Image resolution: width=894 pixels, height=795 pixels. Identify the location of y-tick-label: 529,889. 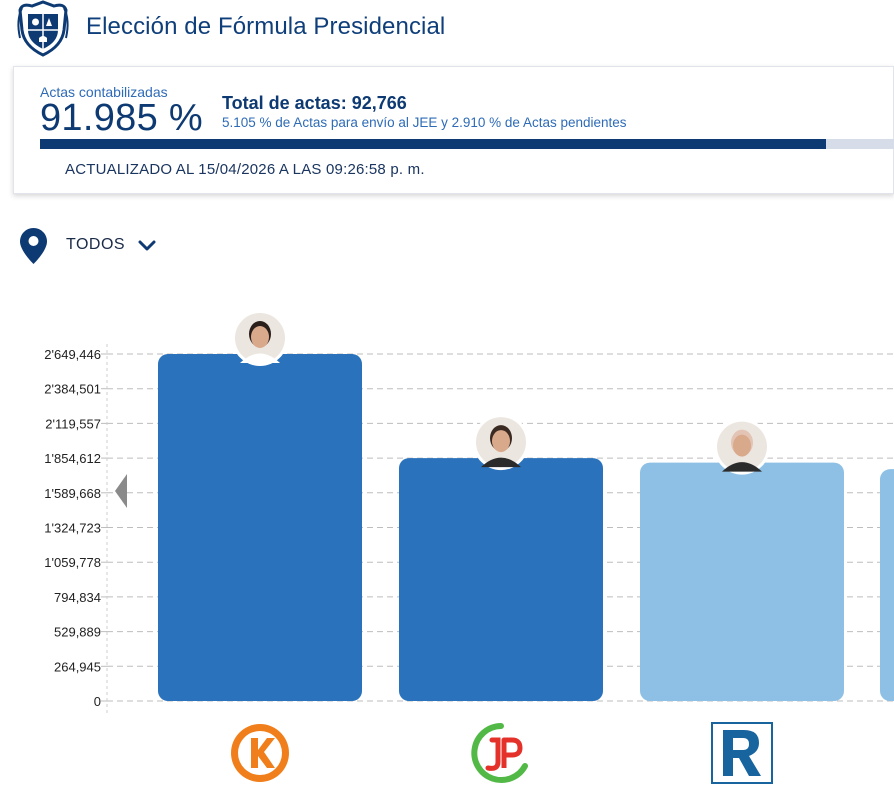
(77, 632).